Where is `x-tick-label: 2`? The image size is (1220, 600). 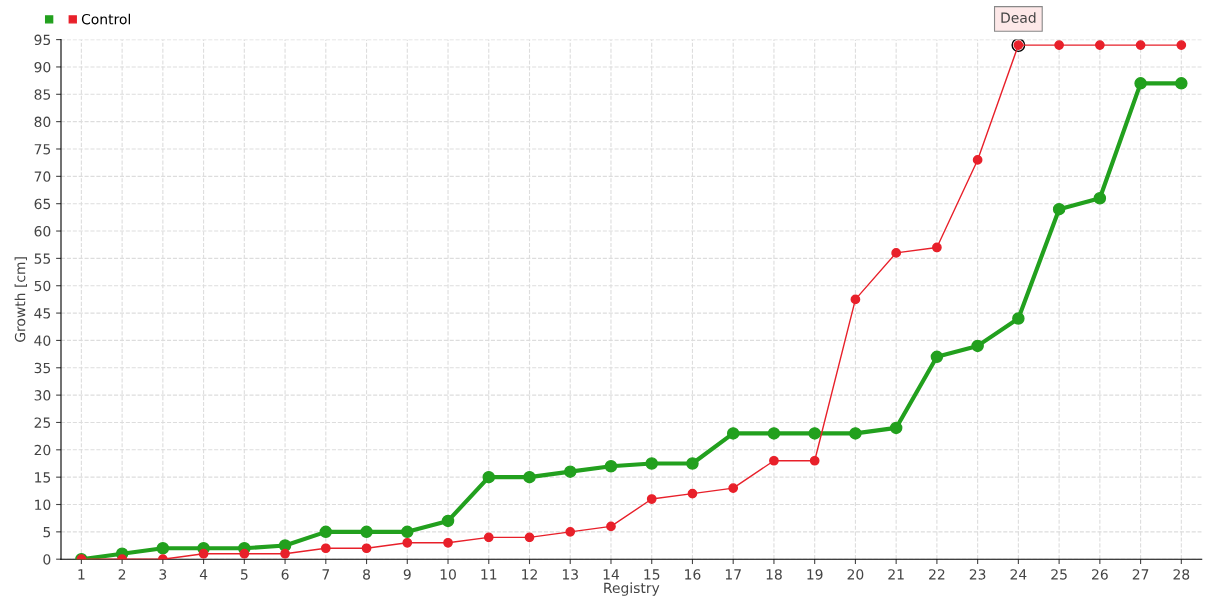 x-tick-label: 2 is located at coordinates (122, 574).